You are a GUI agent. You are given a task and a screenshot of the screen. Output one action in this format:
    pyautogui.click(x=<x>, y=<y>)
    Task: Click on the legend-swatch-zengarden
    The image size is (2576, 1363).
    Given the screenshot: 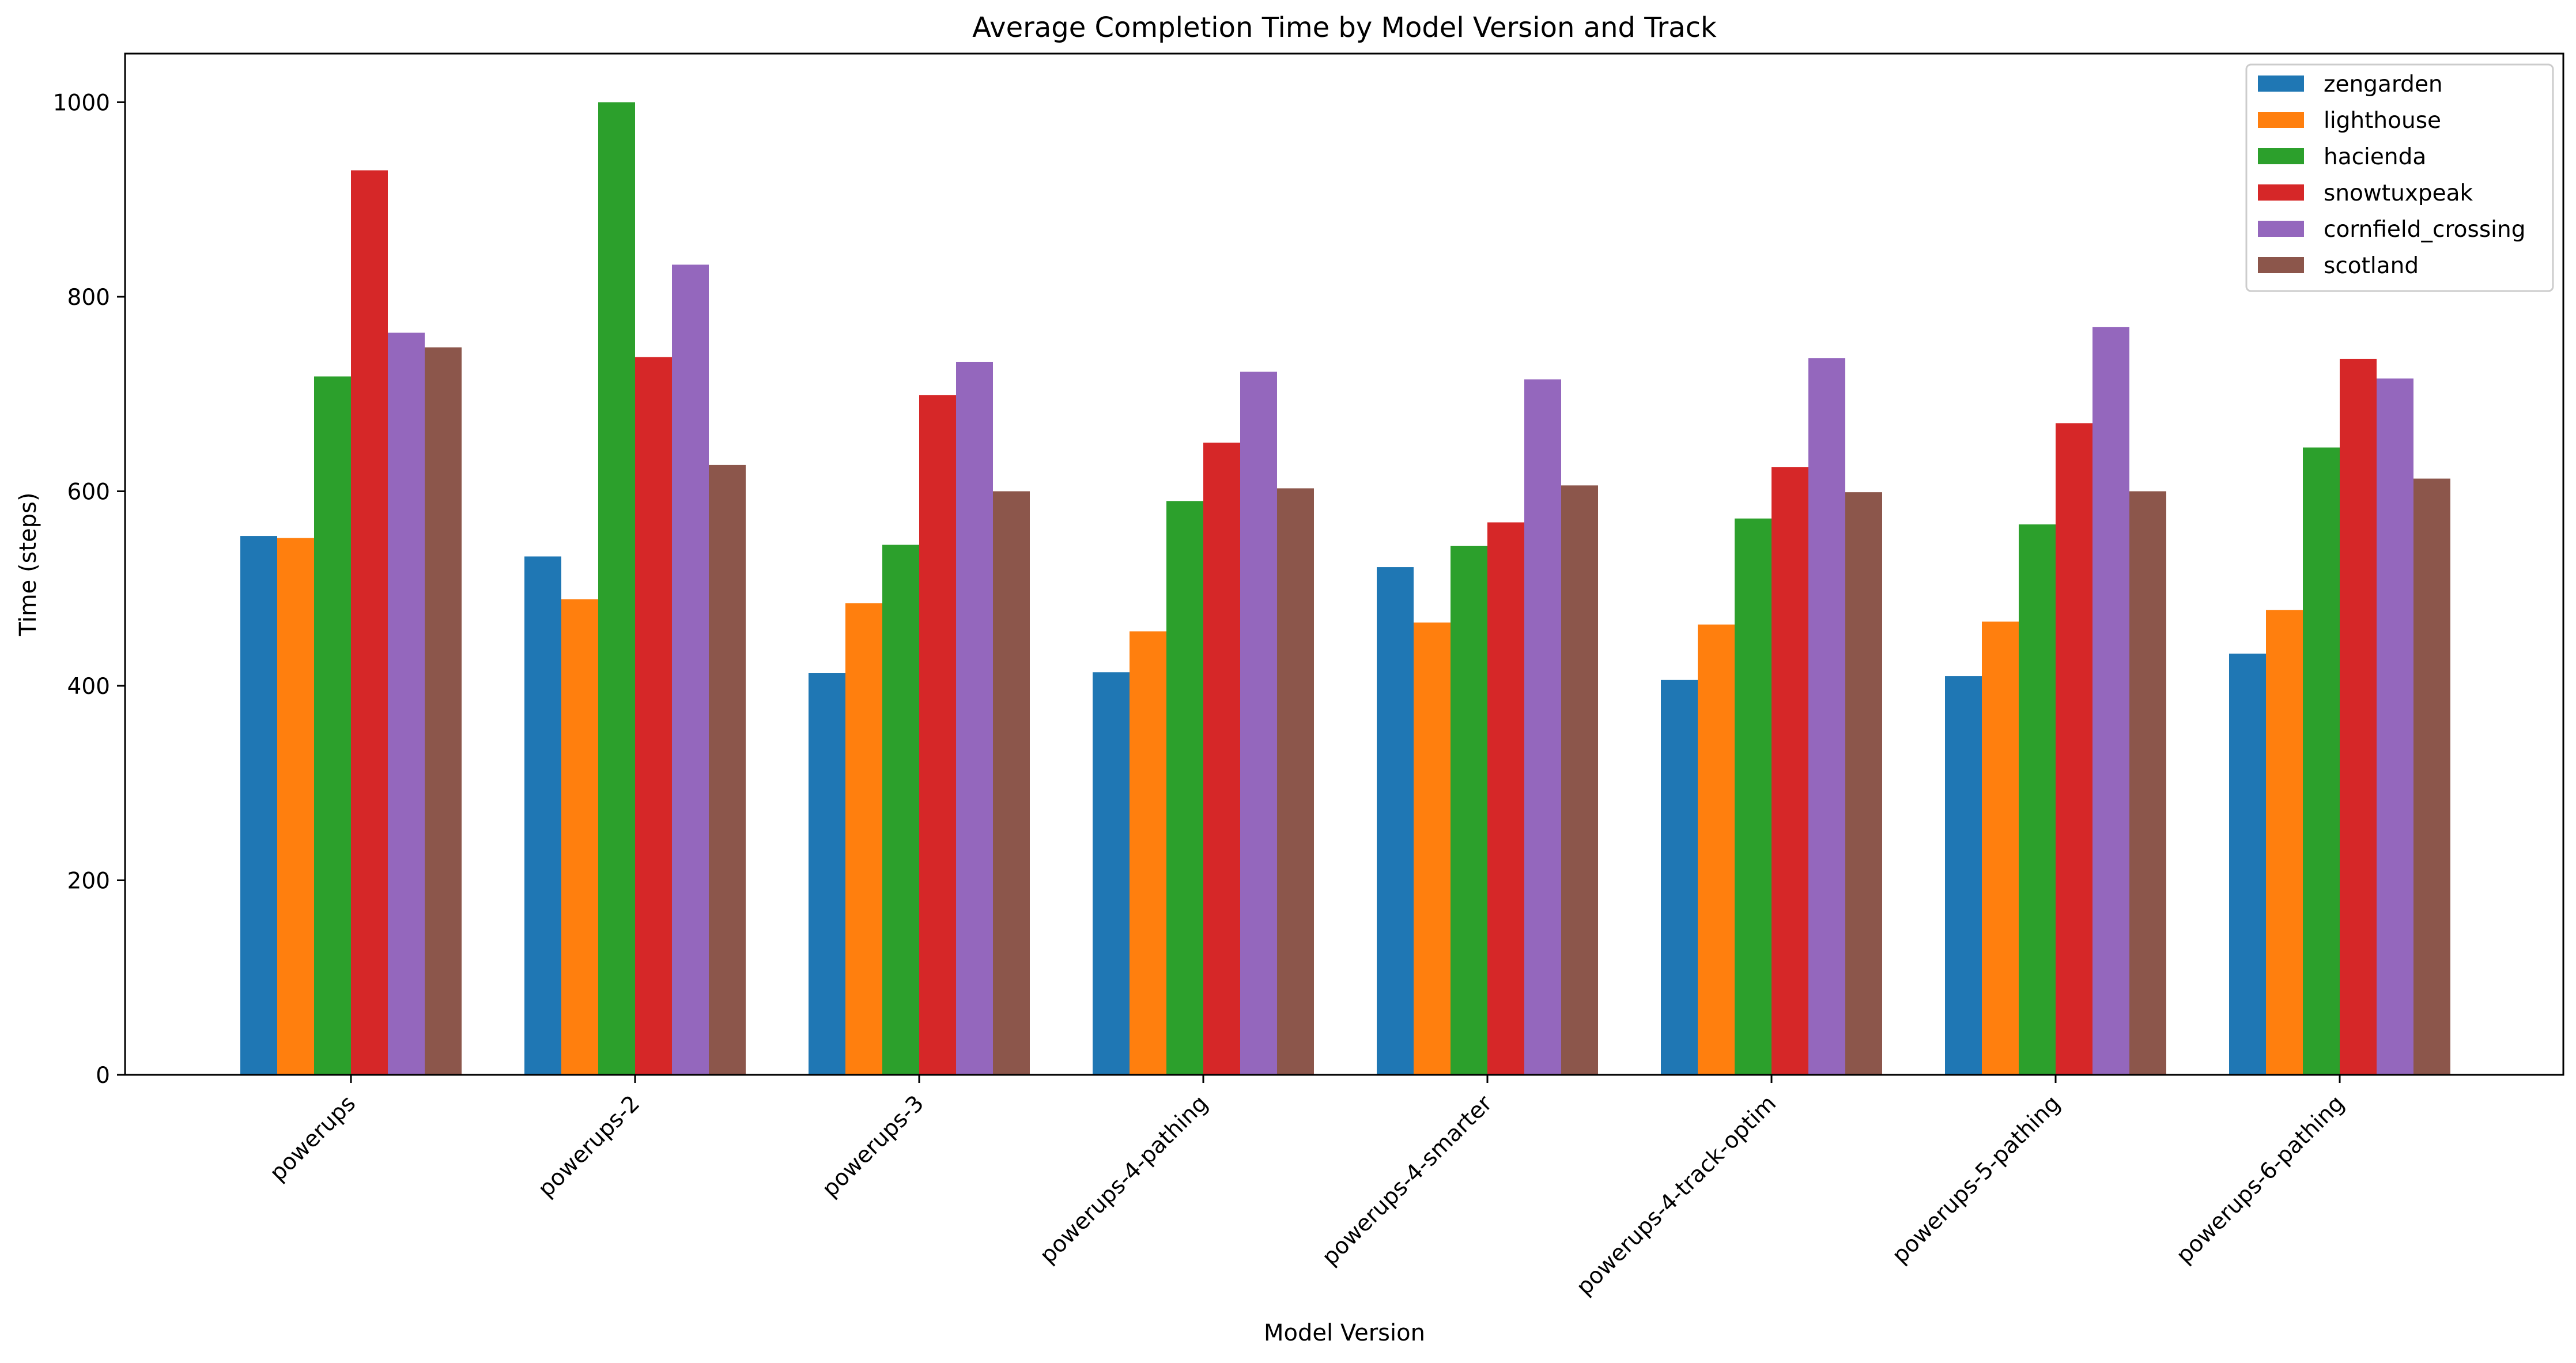 What is the action you would take?
    pyautogui.click(x=2281, y=83)
    